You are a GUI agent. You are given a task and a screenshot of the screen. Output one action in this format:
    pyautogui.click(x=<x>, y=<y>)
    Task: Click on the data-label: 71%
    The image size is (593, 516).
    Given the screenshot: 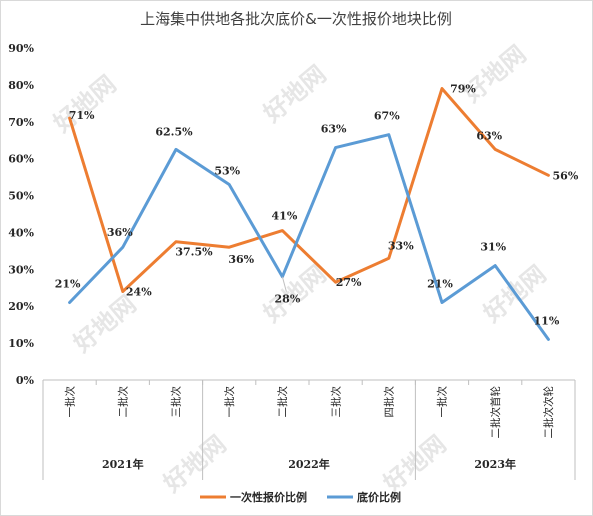 What is the action you would take?
    pyautogui.click(x=82, y=115)
    